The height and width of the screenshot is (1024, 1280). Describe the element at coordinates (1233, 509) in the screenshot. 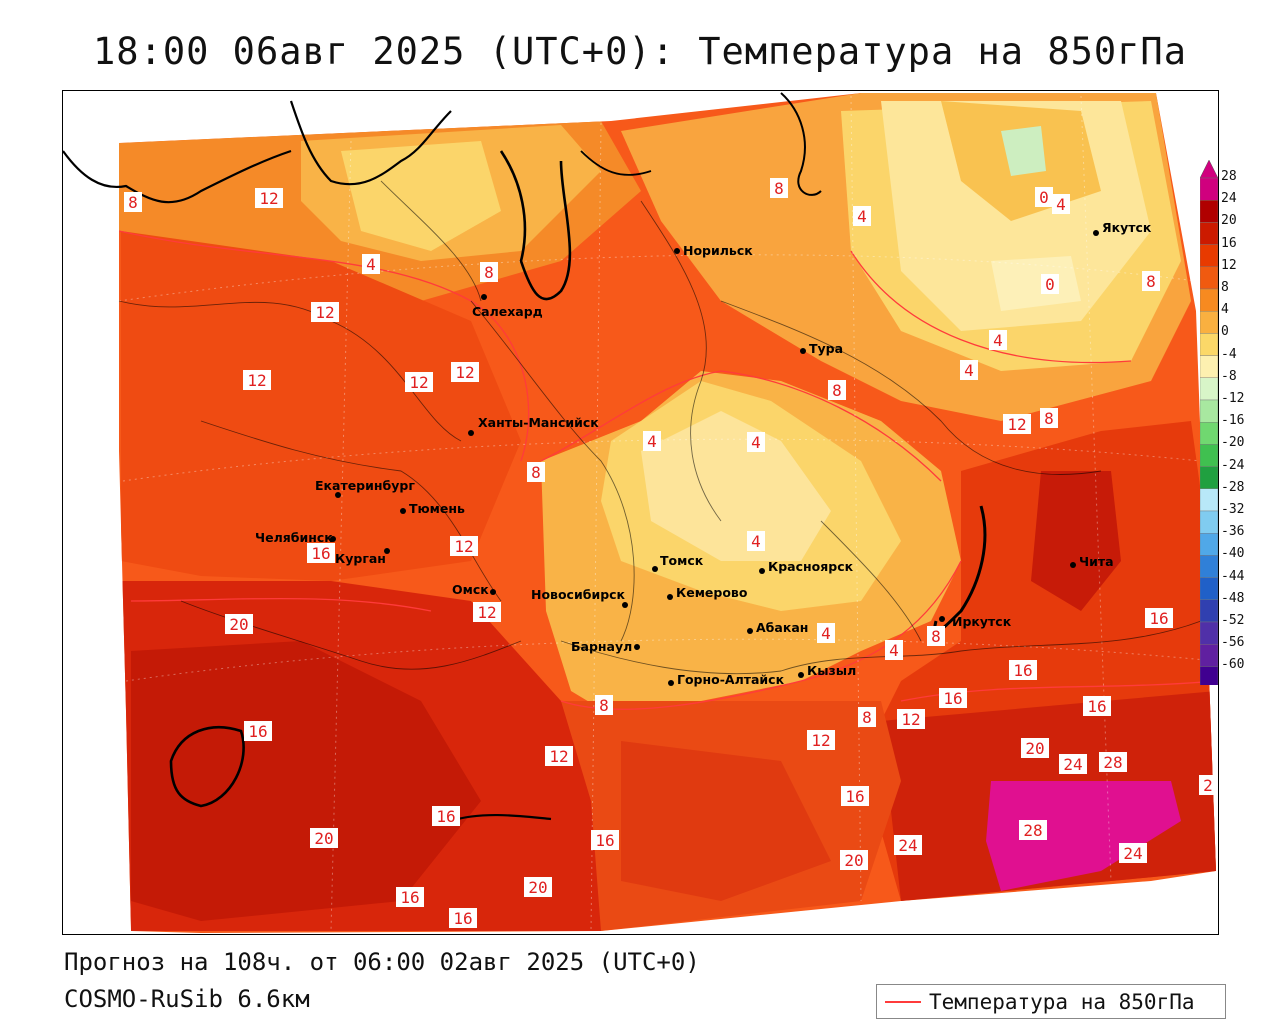

I see `colorbar-tick-label: -32` at that location.